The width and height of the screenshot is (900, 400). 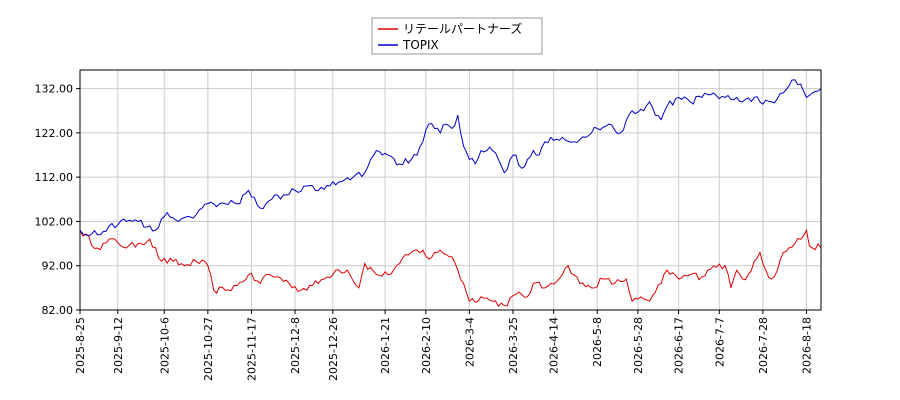 What do you see at coordinates (251, 349) in the screenshot?
I see `x-tick-label: 2025-11-17` at bounding box center [251, 349].